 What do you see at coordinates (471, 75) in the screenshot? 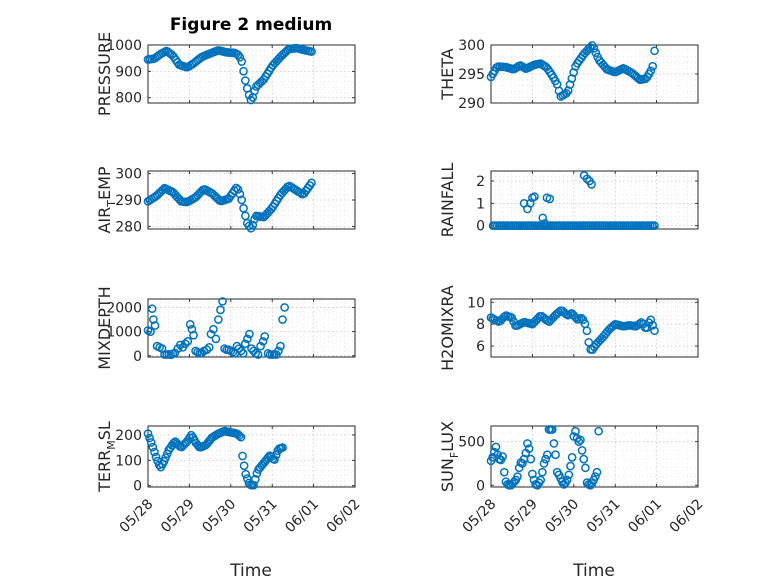
I see `y-tick-label: 295` at bounding box center [471, 75].